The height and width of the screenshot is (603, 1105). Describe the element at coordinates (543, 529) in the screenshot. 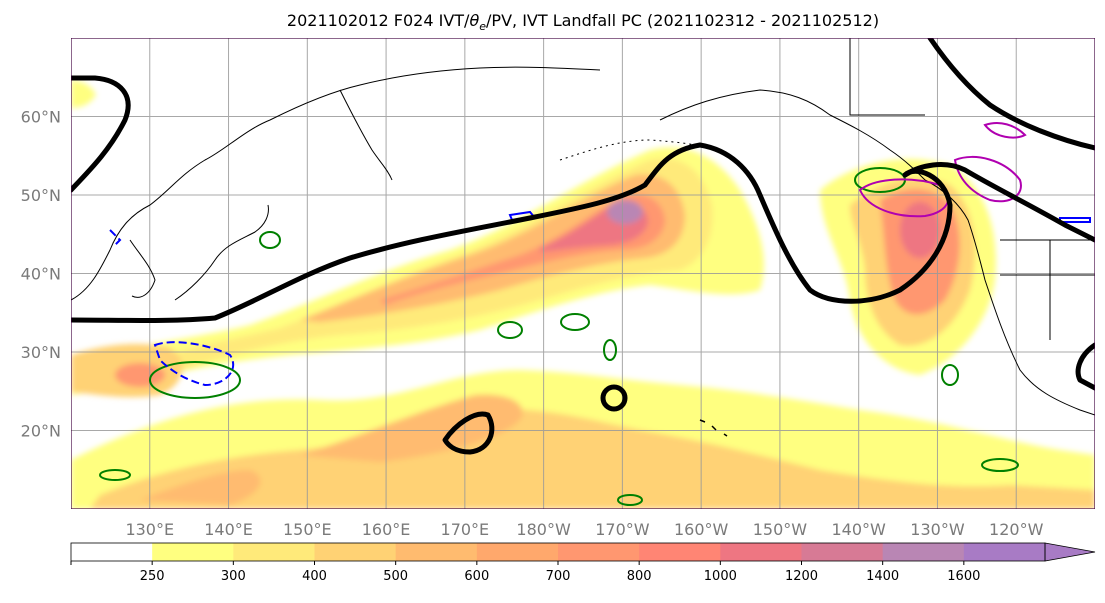

I see `lon-tick-label: 180°W` at that location.